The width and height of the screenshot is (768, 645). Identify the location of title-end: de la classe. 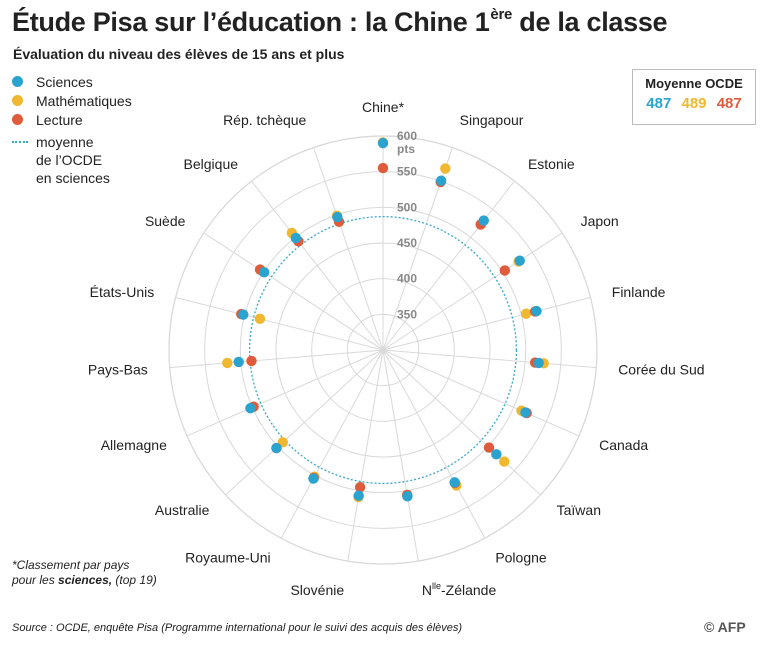
(590, 22).